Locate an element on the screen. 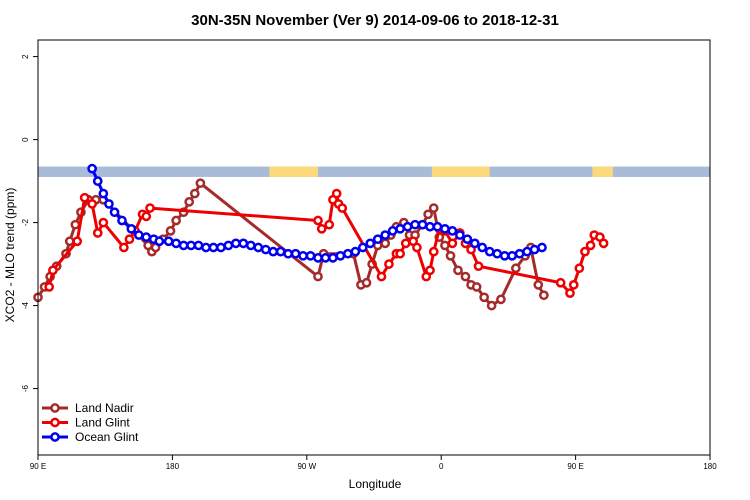 This screenshot has width=750, height=500. legend-label-1: Land Glint is located at coordinates (102, 423).